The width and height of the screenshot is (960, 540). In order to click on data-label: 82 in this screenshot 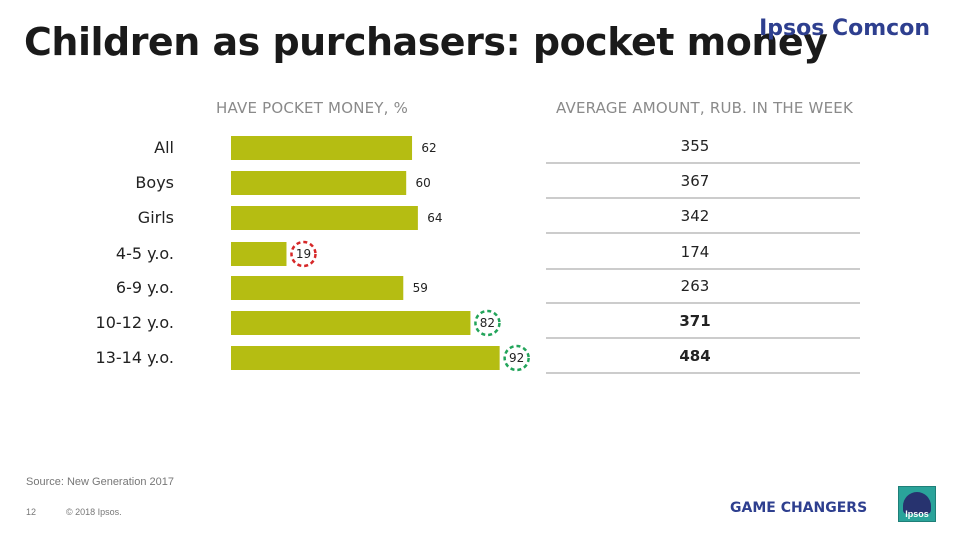, I will do `click(487, 323)`.